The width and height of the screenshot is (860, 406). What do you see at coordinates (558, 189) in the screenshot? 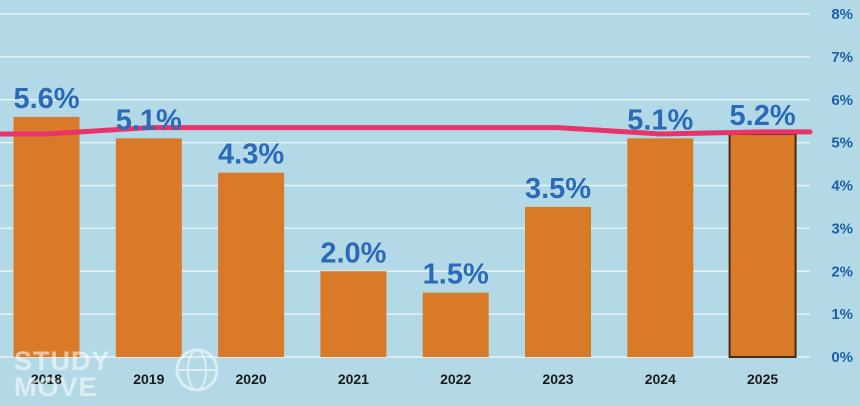
I see `data-label-2023: 3.5%` at bounding box center [558, 189].